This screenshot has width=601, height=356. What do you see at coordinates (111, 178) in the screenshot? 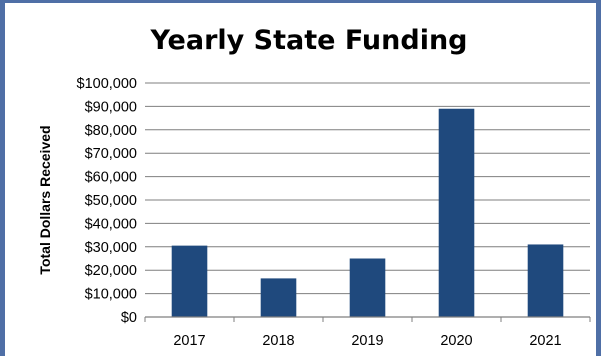
I see `y-tick-label: $60,000` at bounding box center [111, 178].